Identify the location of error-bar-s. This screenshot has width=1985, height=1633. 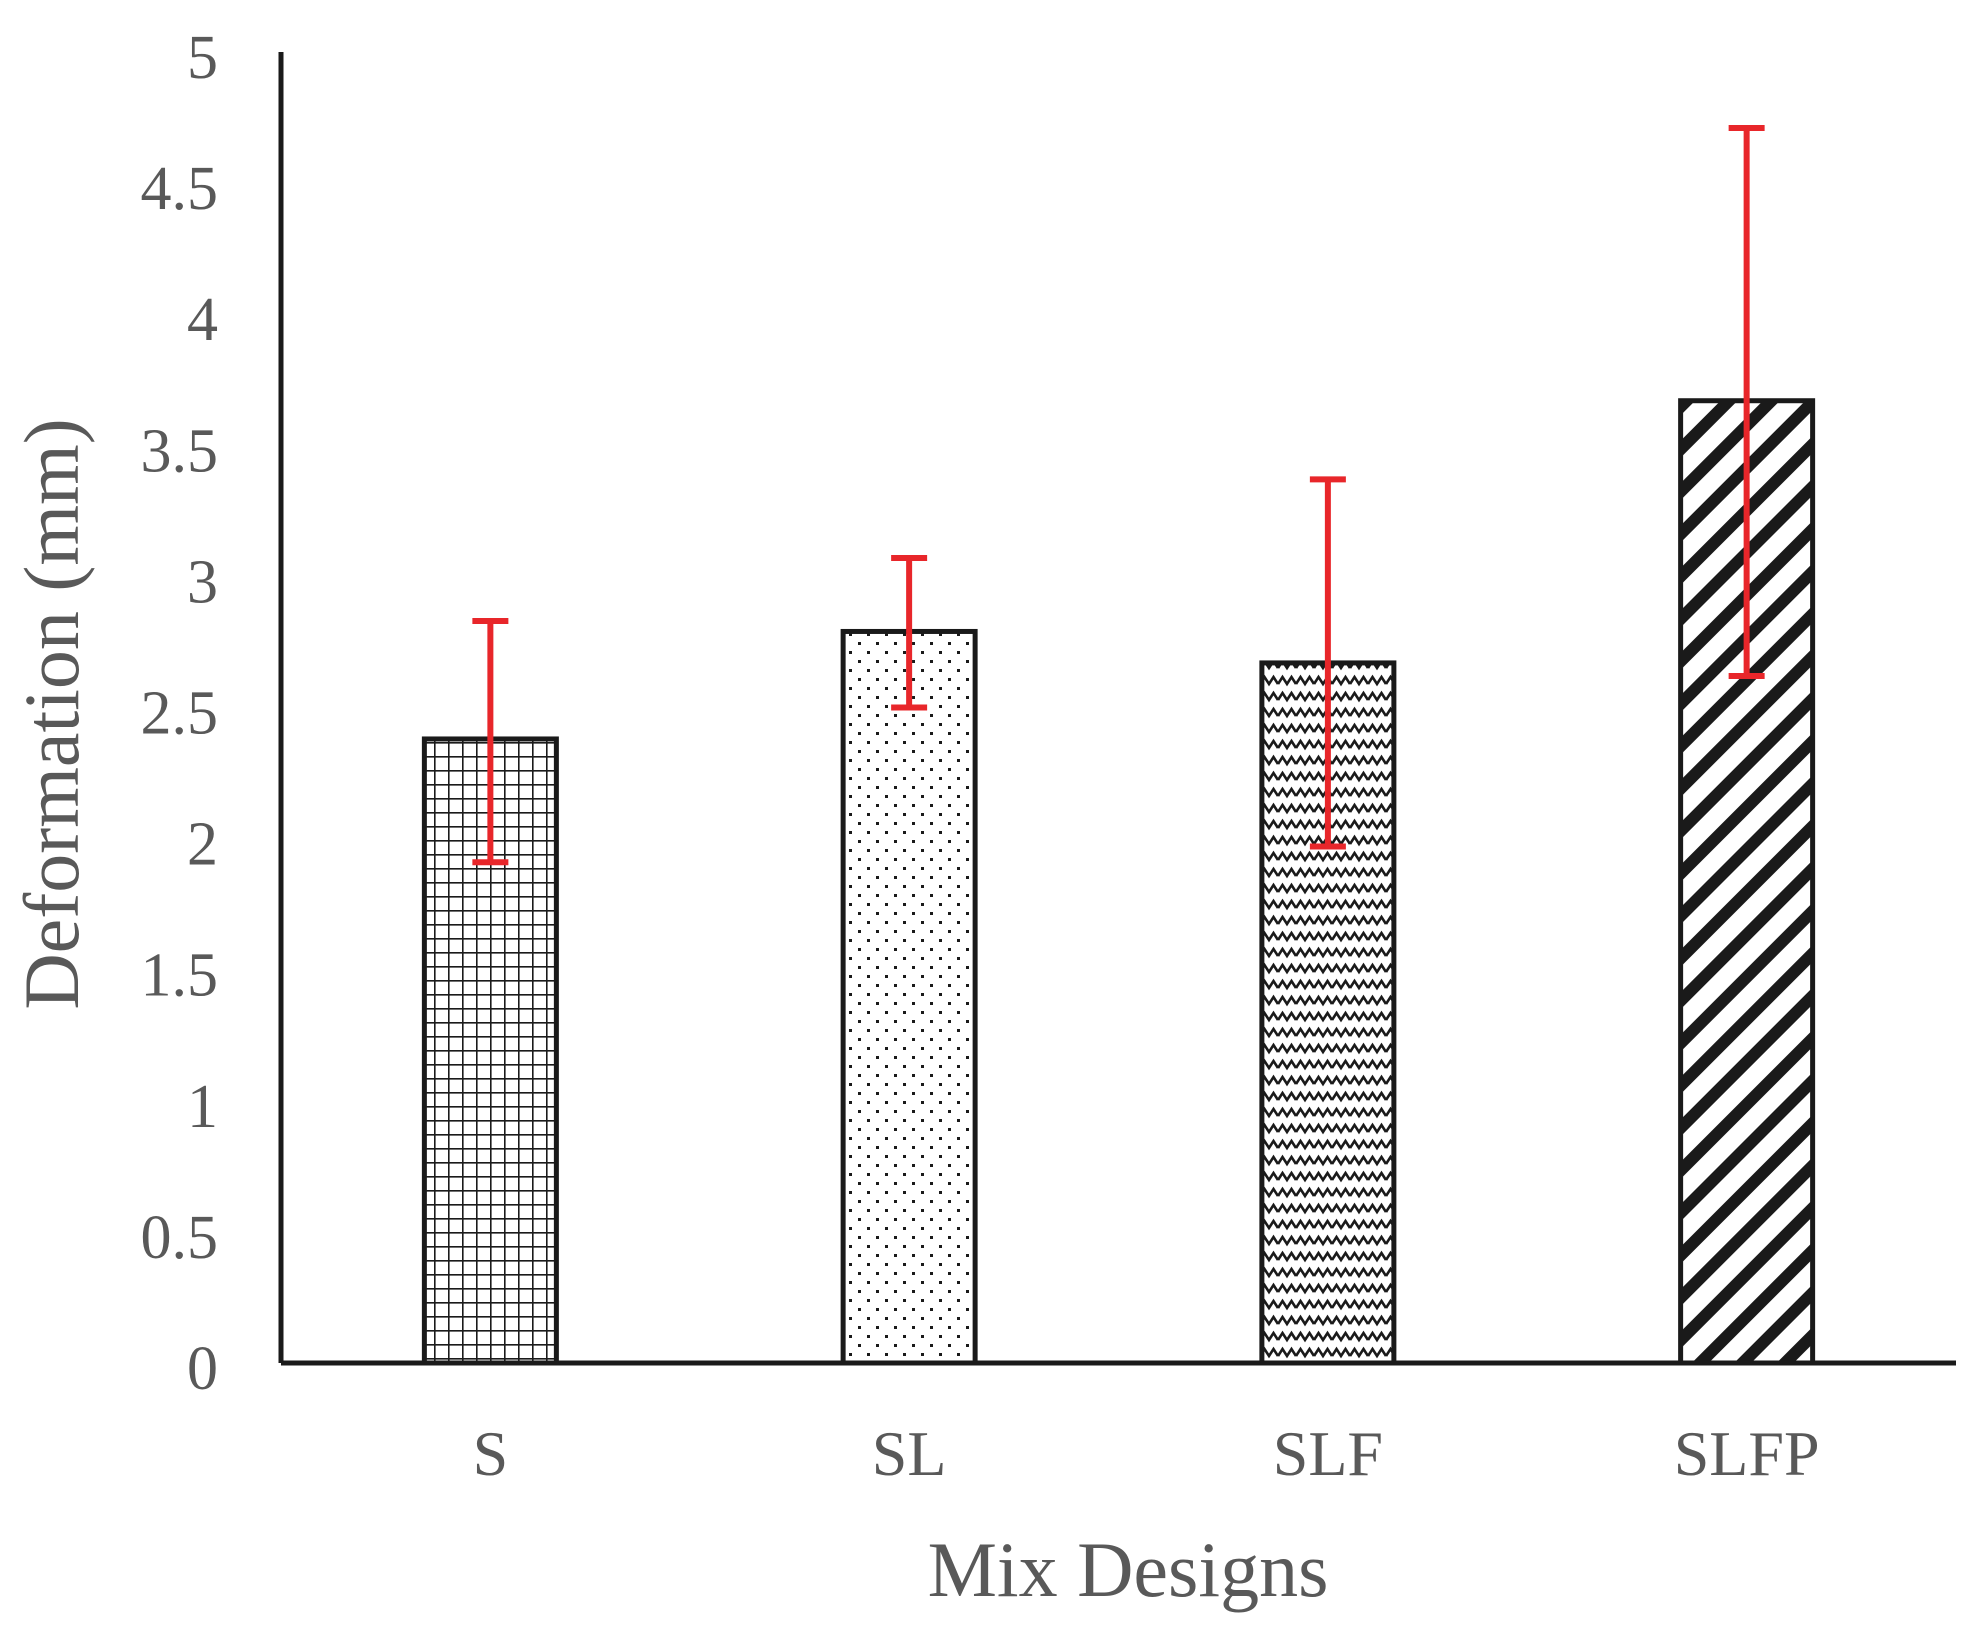
(490, 741).